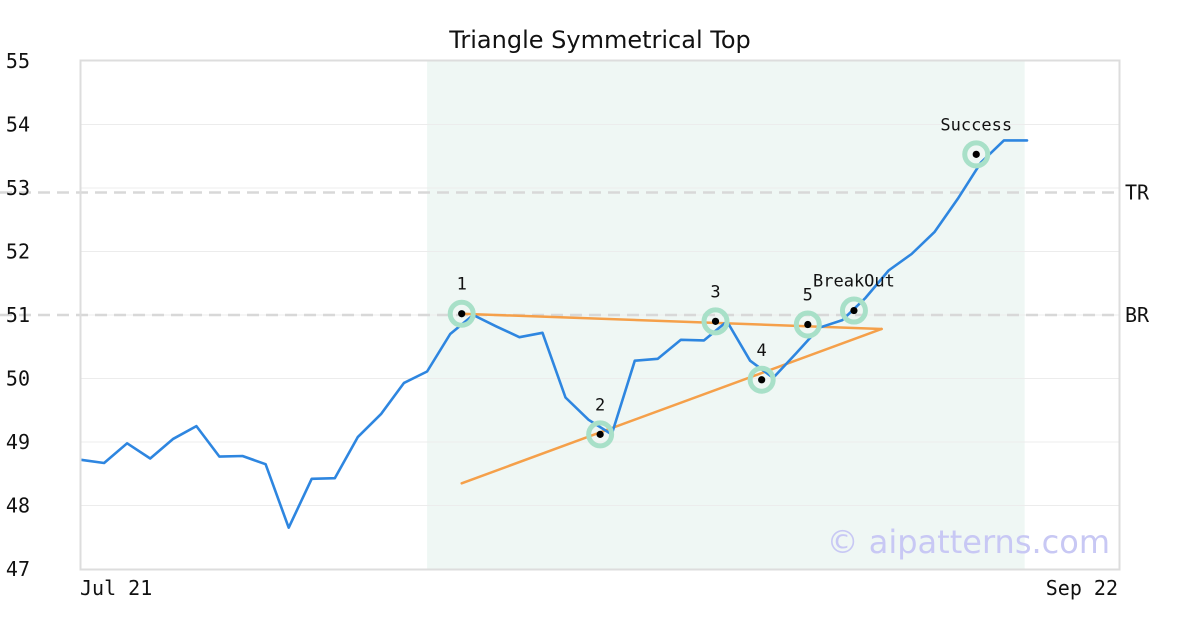 The width and height of the screenshot is (1200, 630). I want to click on marker-label-1: 1, so click(462, 285).